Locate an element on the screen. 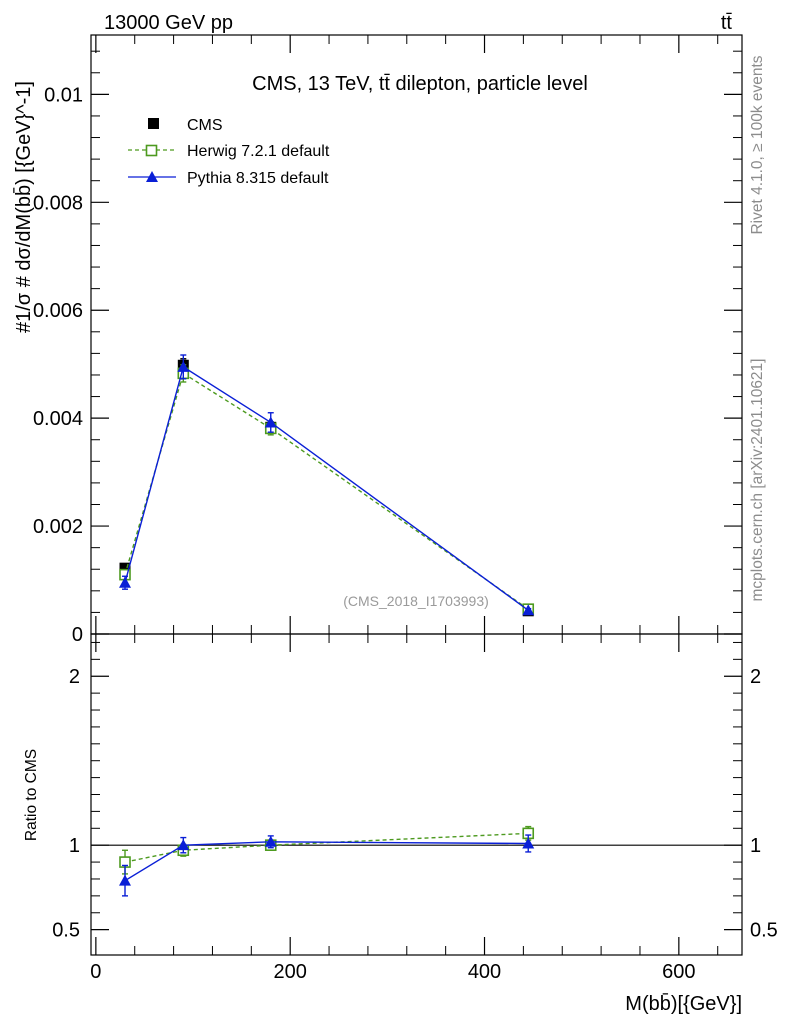  legend-cms-label: CMS is located at coordinates (205, 125).